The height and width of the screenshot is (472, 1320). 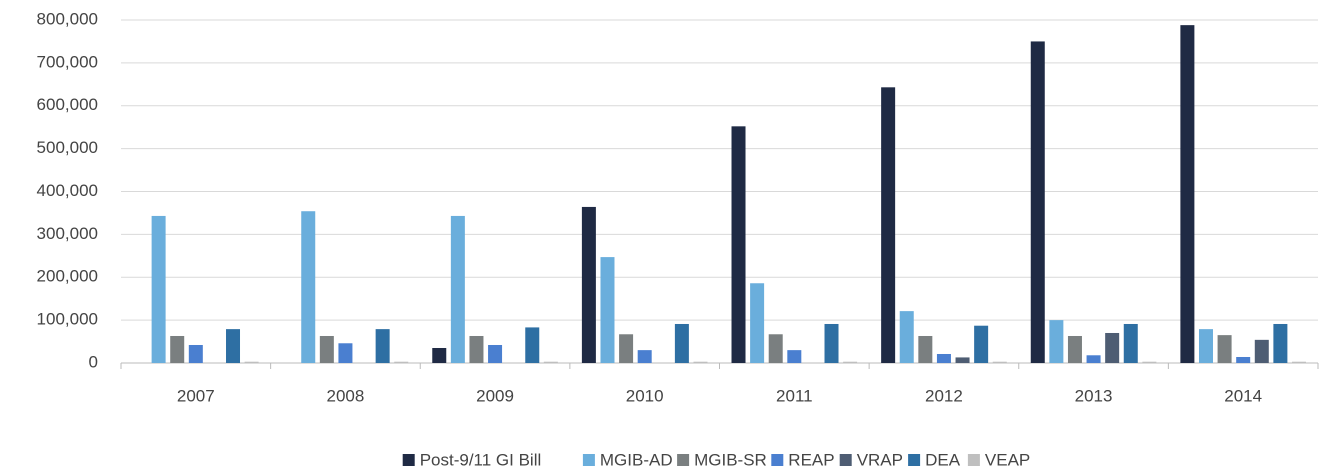 I want to click on x-tick-label: 2013, so click(x=1094, y=395).